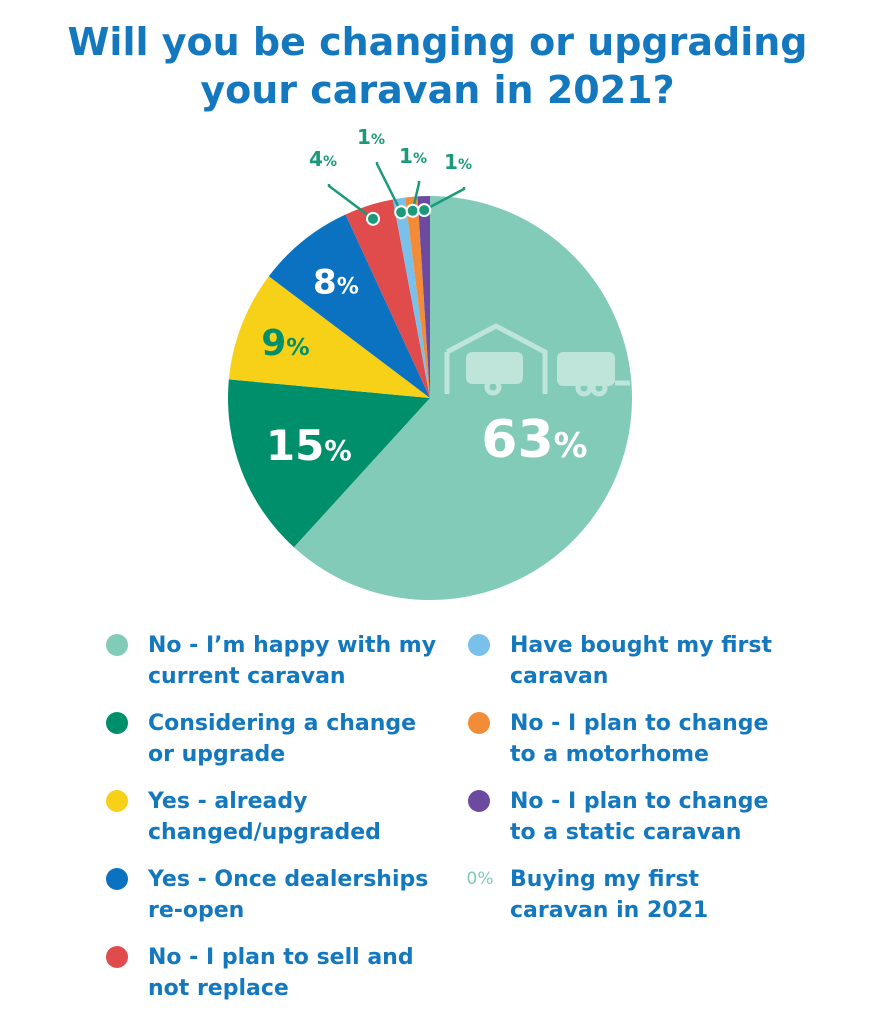 Image resolution: width=875 pixels, height=1024 pixels. I want to click on slice-value-label: 15%, so click(309, 445).